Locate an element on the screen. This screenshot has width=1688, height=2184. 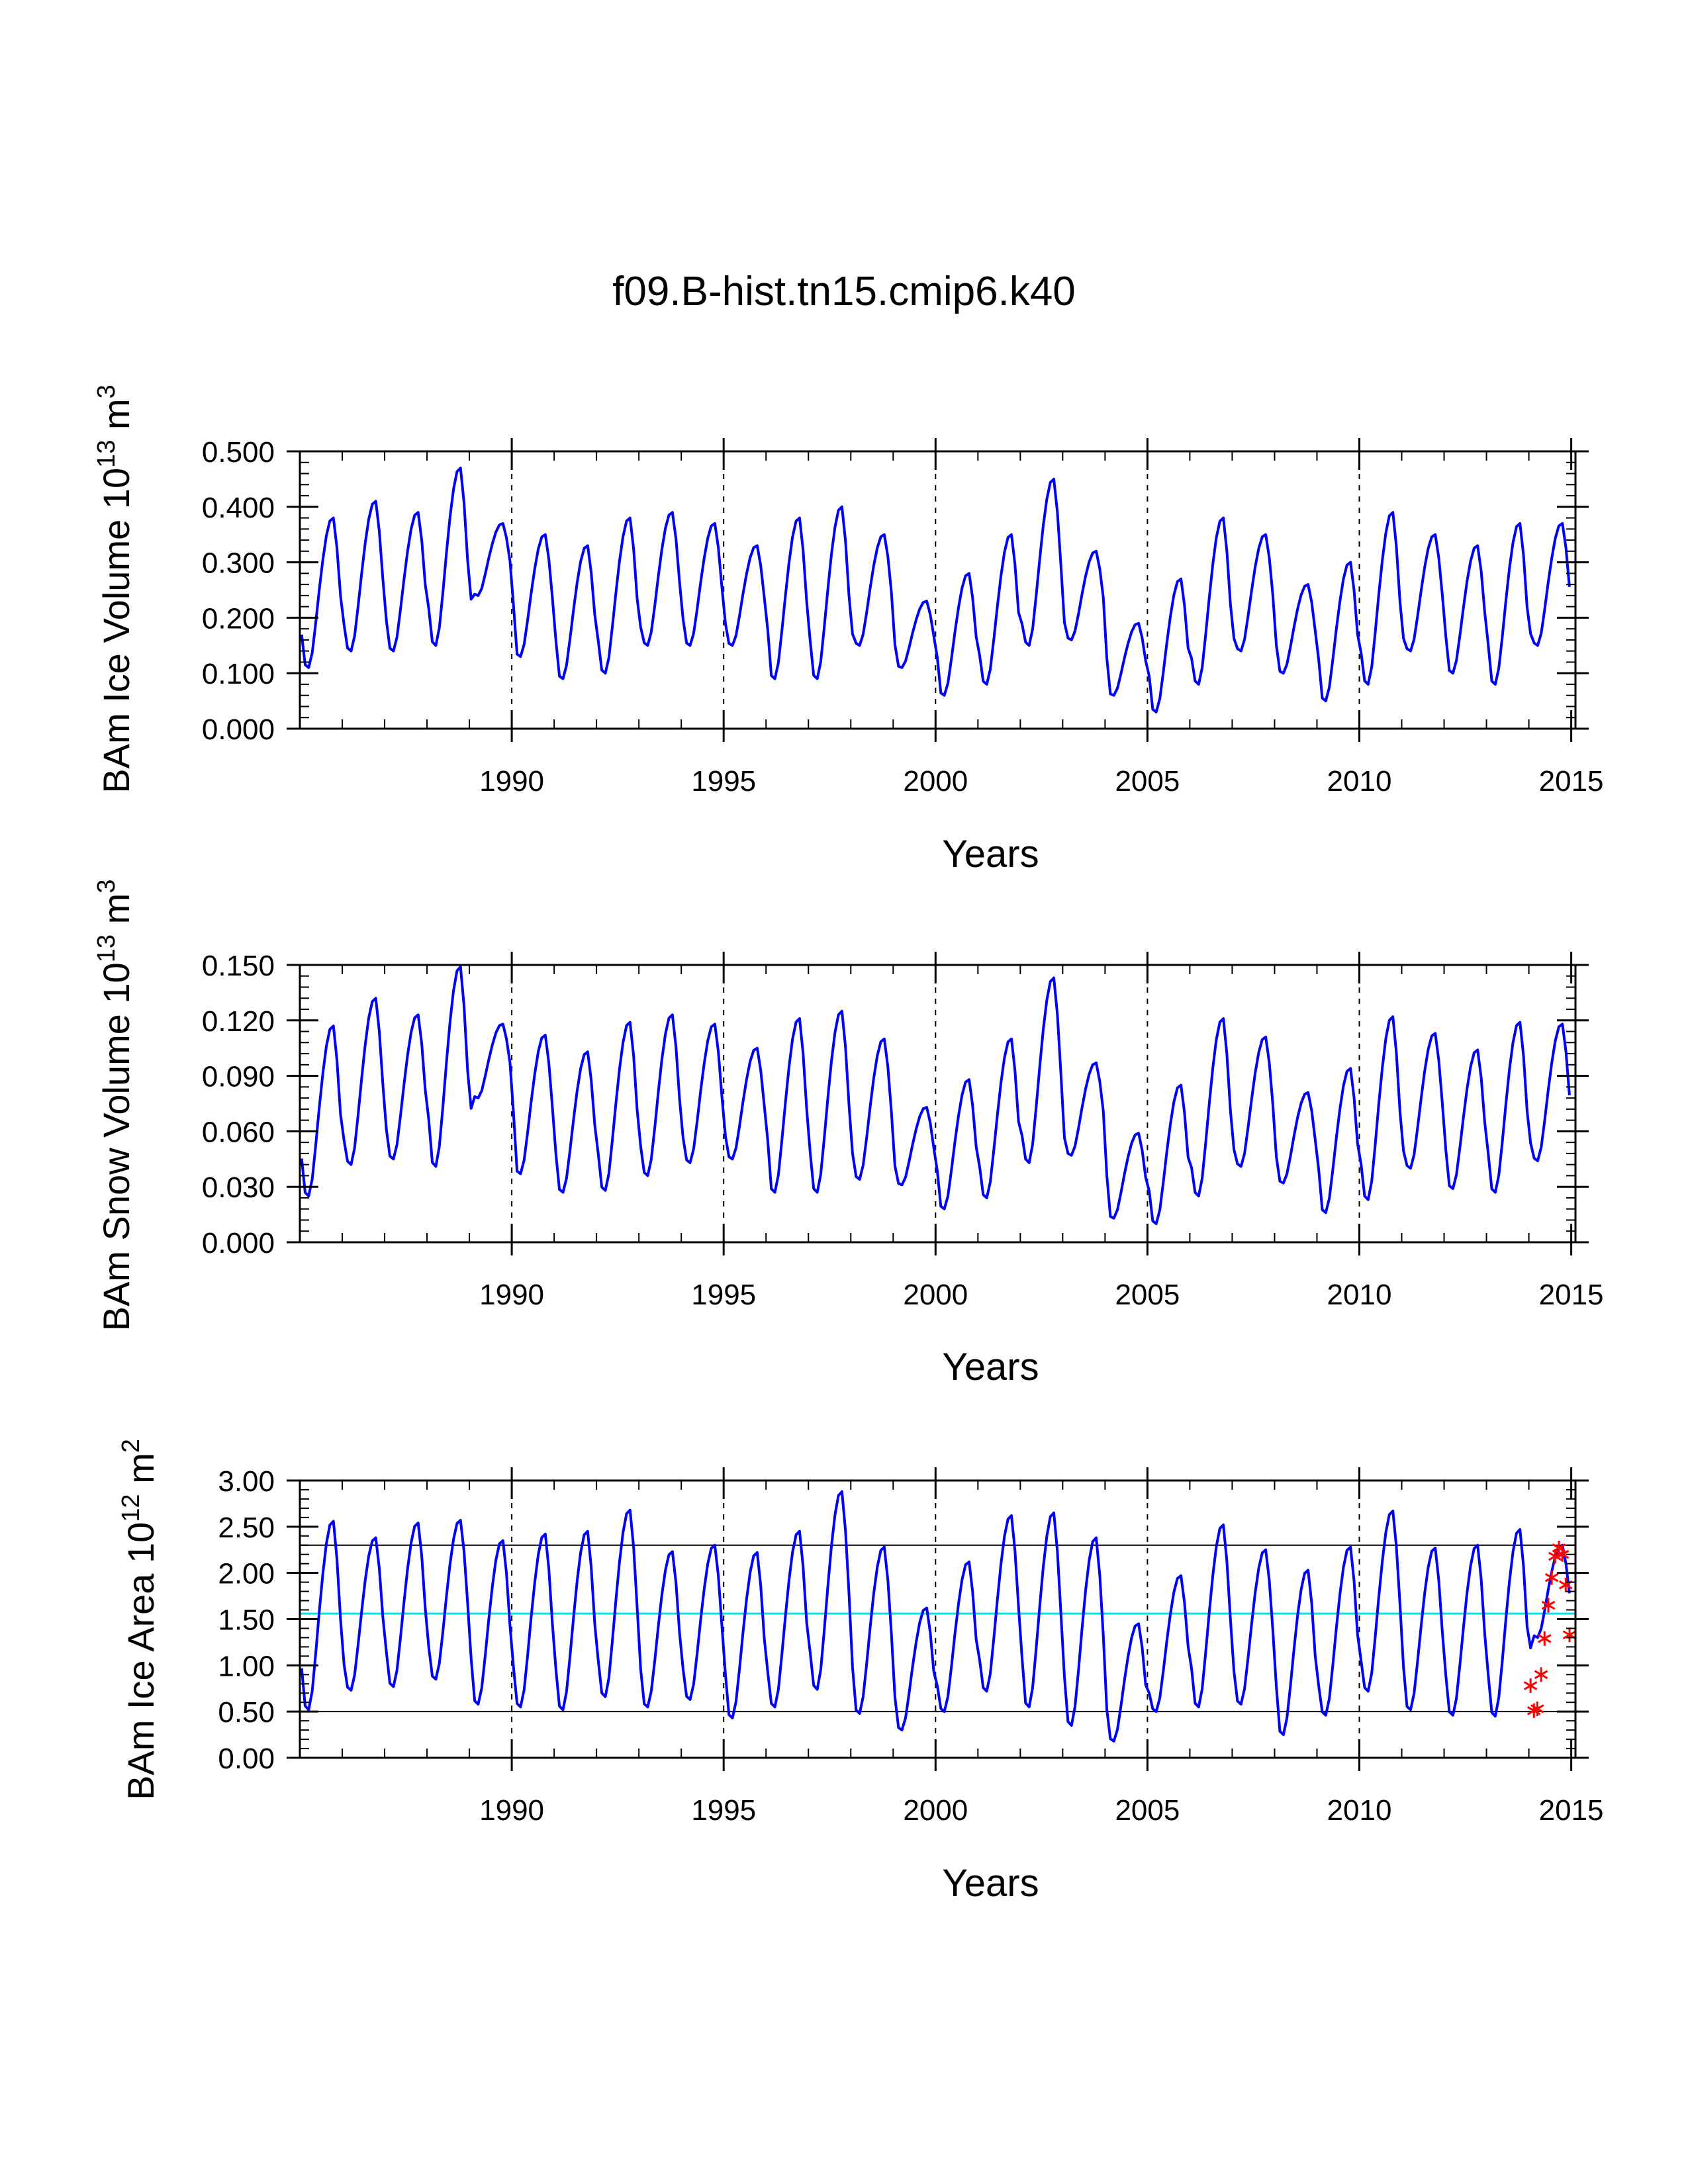
y-tick-label: 0.060 is located at coordinates (238, 1132).